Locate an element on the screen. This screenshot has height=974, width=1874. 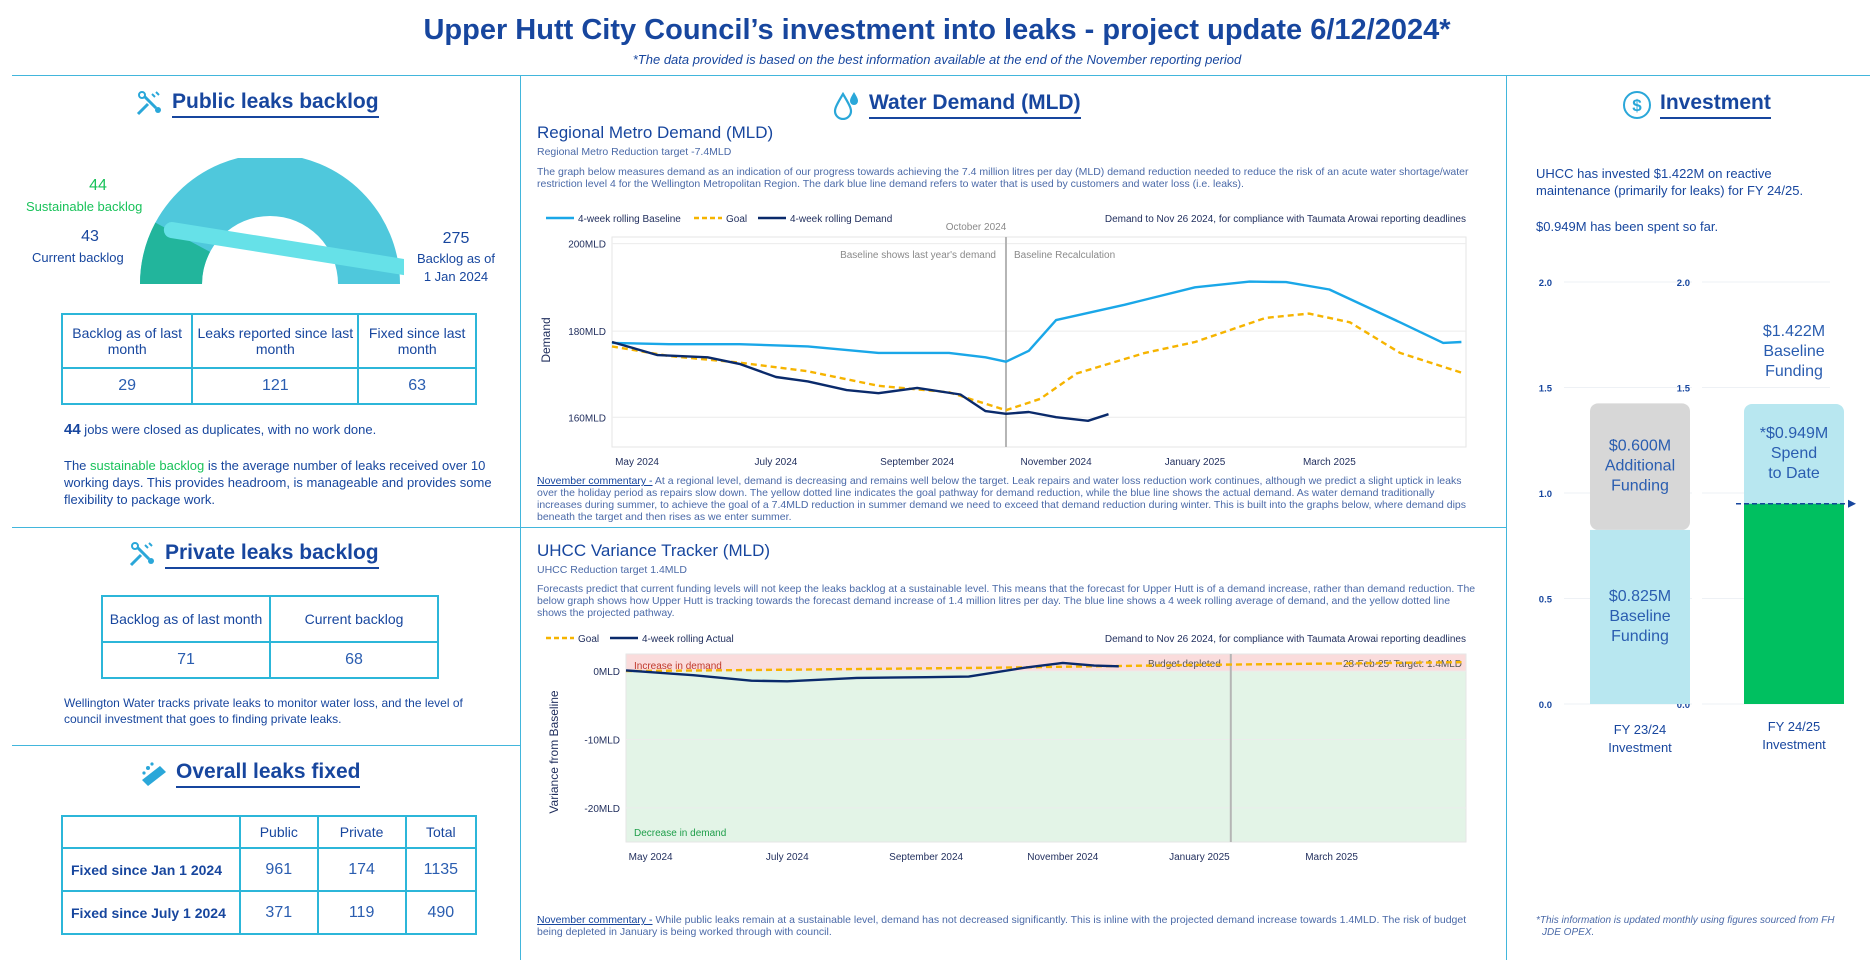
overall-row-july-label: Fixed since July 1 2024 is located at coordinates (151, 912).